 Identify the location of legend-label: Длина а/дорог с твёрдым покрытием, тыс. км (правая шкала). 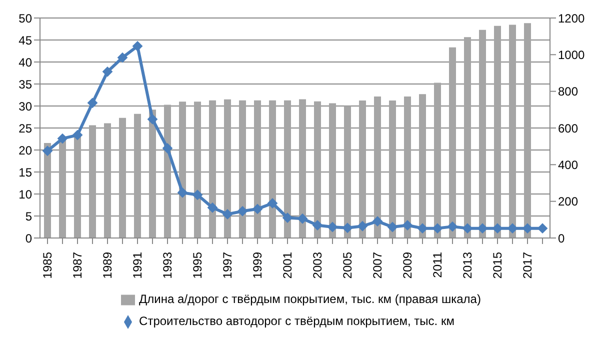
(310, 299).